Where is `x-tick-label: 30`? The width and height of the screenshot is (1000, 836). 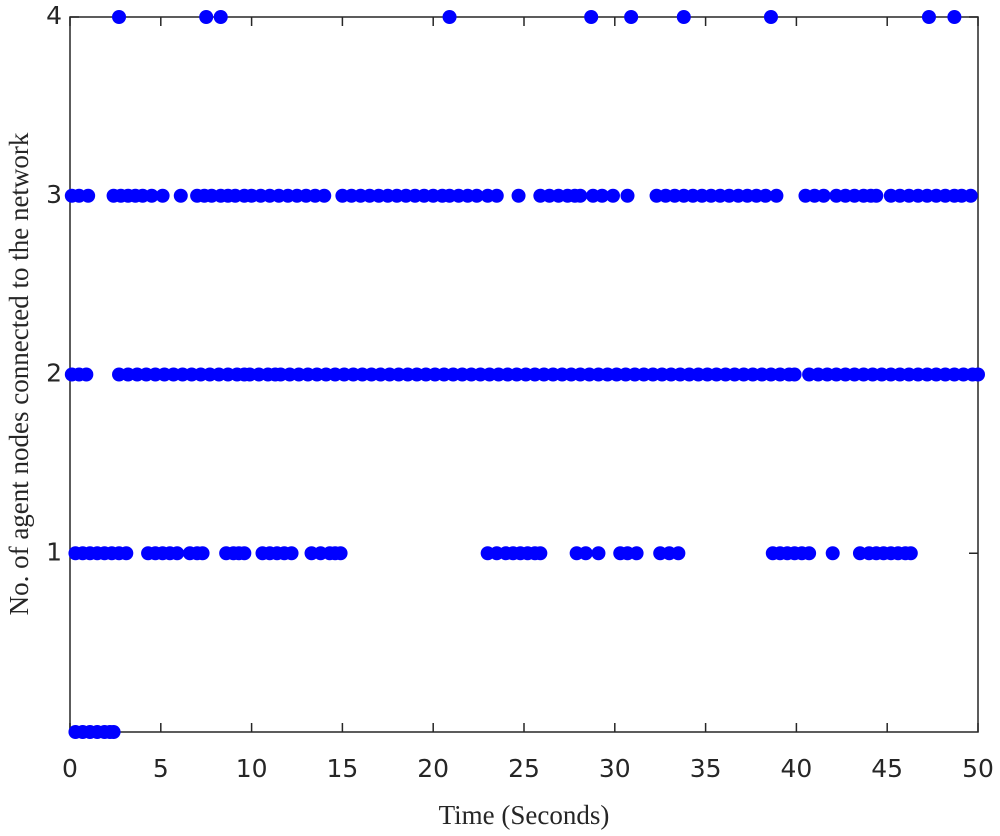
x-tick-label: 30 is located at coordinates (615, 768).